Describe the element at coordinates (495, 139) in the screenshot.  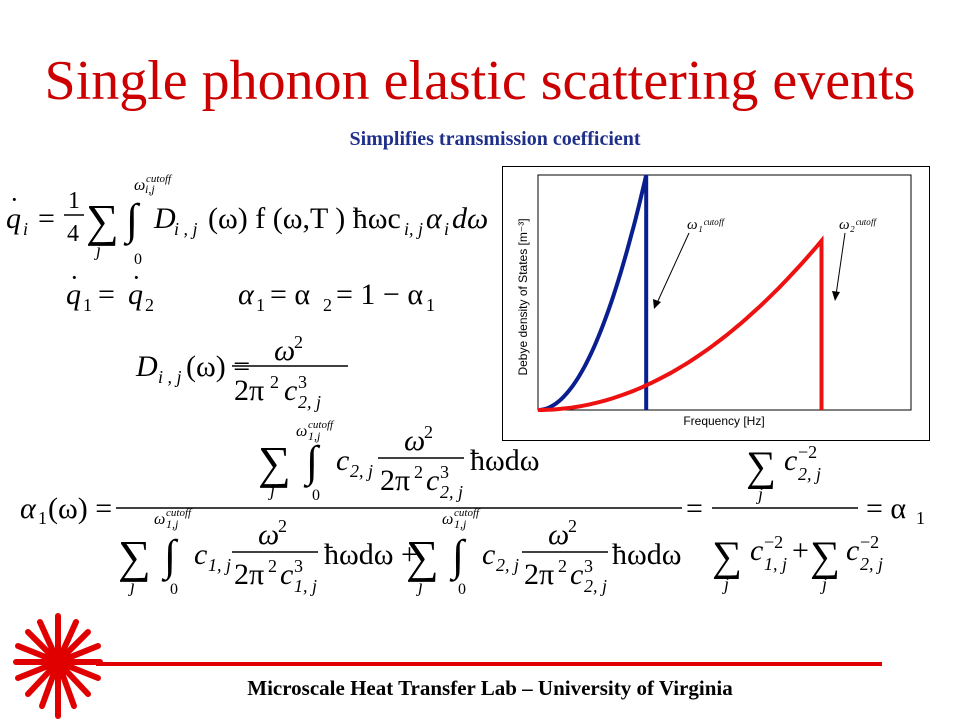
I see `slide-subtitle: Simplifies transmission coefficient` at that location.